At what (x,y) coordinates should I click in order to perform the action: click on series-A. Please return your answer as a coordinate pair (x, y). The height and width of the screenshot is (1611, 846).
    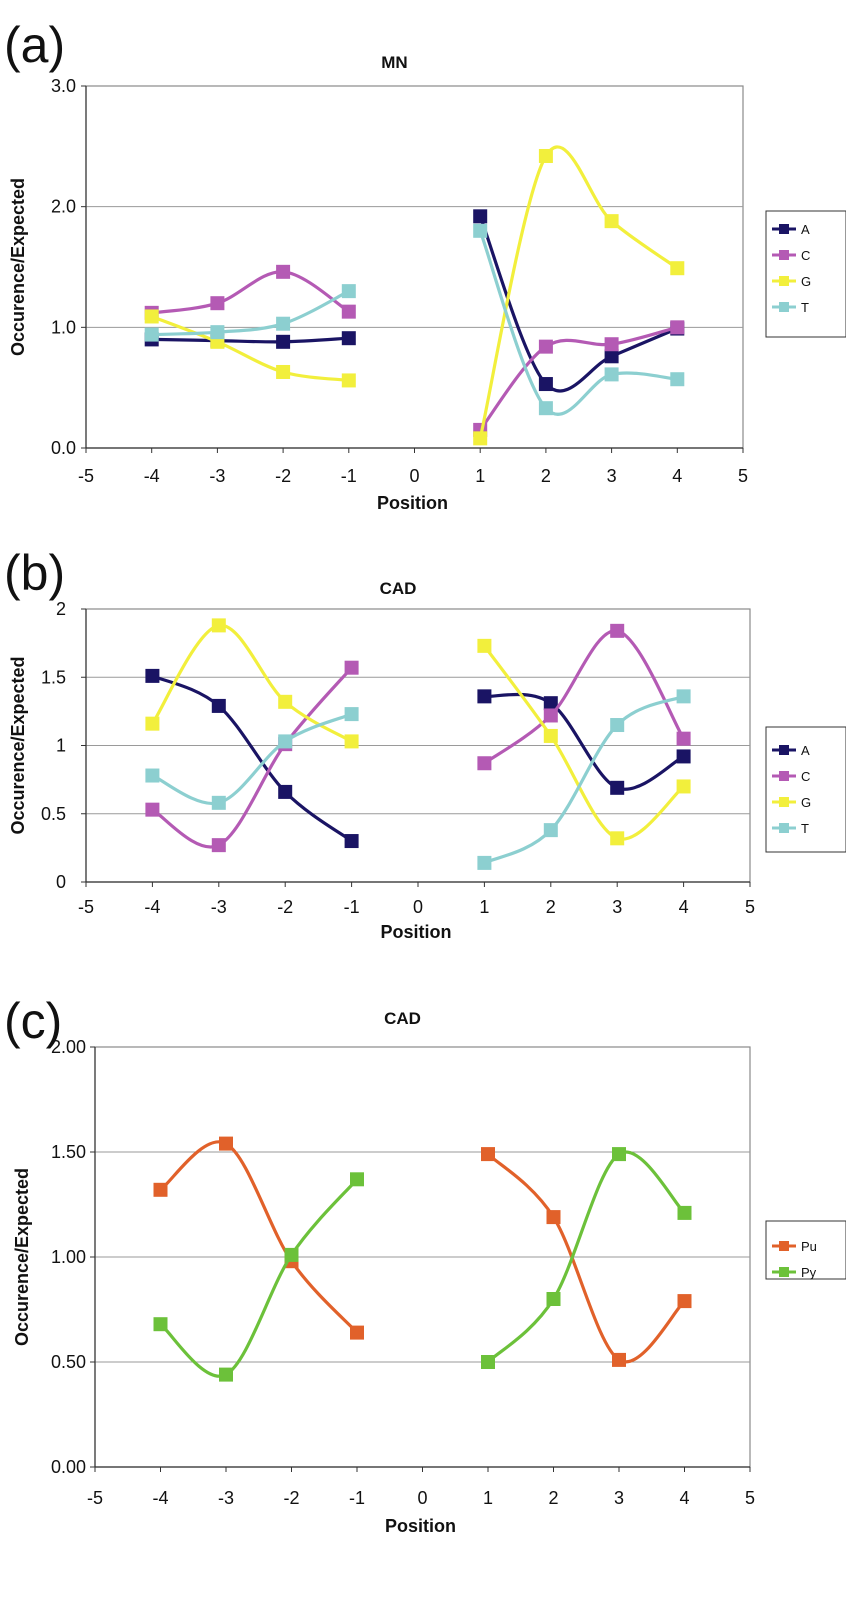
    Looking at the image, I should click on (418, 758).